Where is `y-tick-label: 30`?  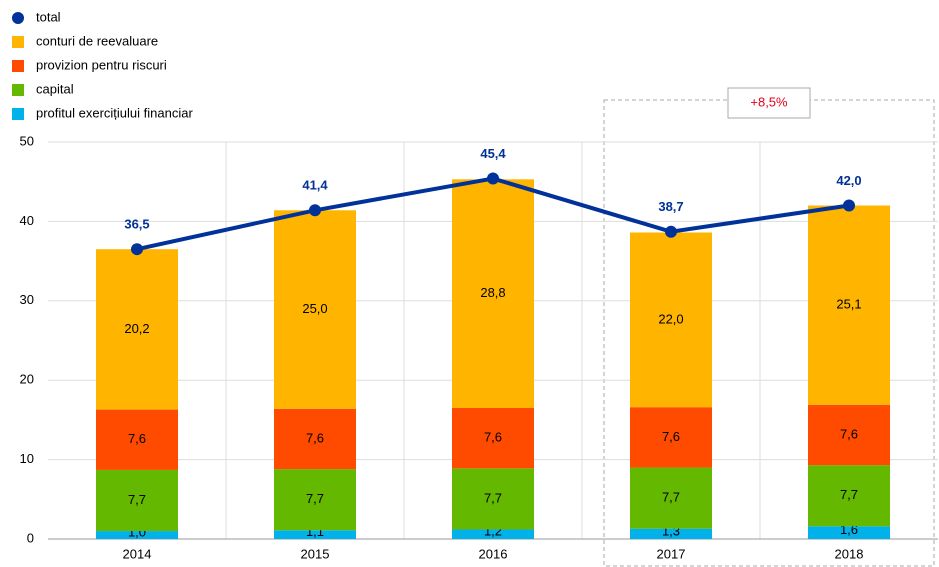
y-tick-label: 30 is located at coordinates (27, 299).